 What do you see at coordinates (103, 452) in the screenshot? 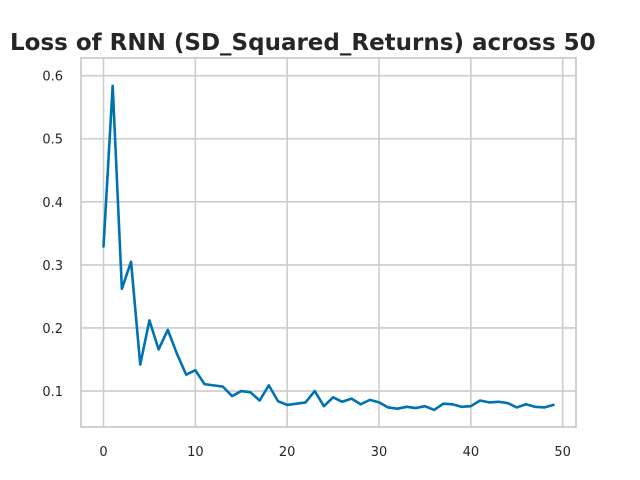
I see `x-tick-label: 0` at bounding box center [103, 452].